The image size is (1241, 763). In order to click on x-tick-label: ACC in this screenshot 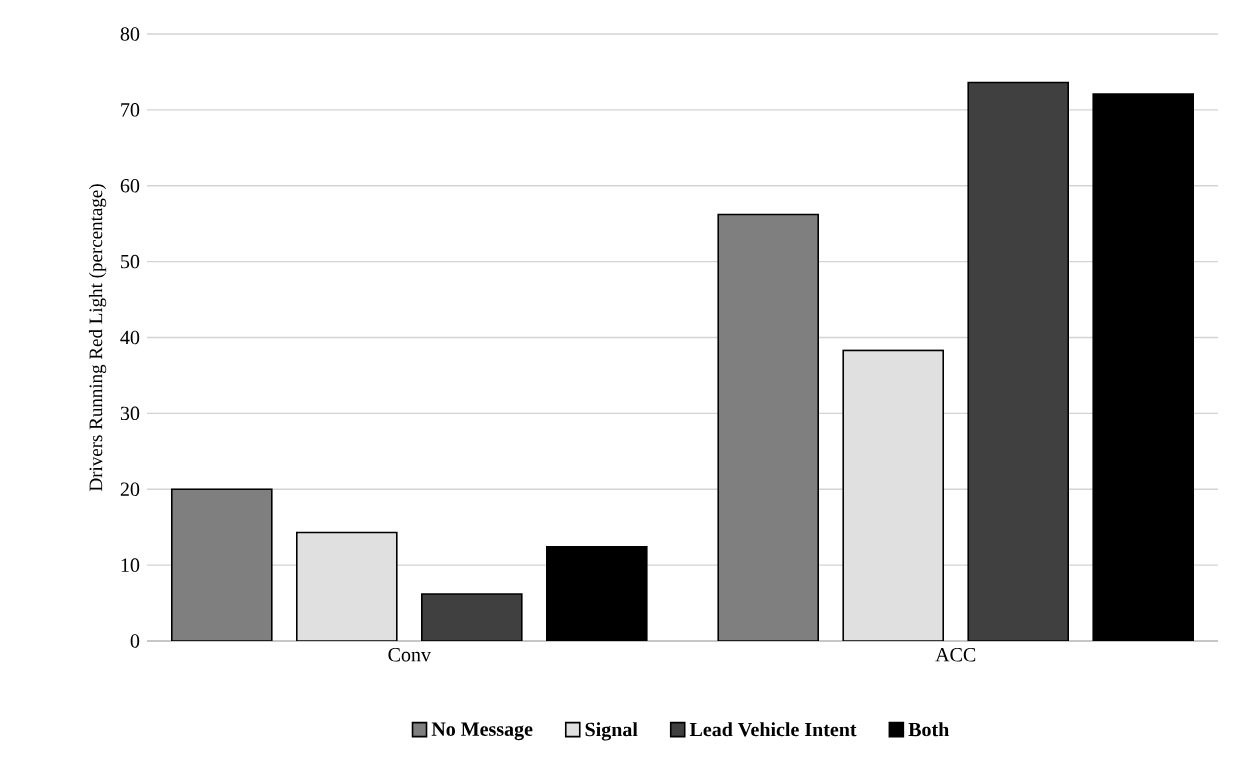, I will do `click(955, 655)`.